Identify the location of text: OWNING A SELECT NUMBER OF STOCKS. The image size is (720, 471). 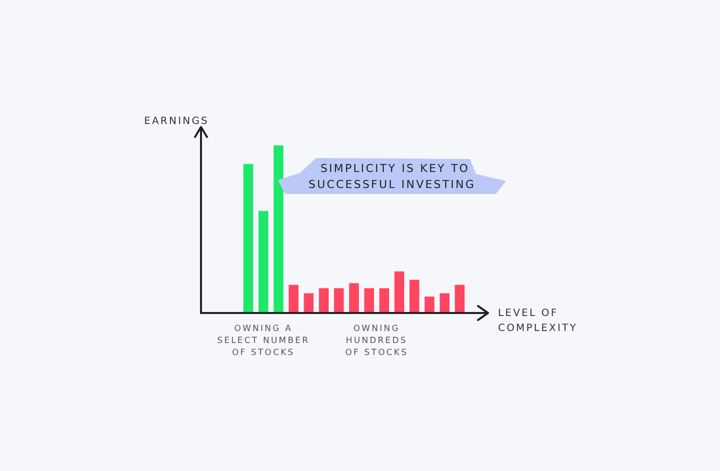
(263, 341).